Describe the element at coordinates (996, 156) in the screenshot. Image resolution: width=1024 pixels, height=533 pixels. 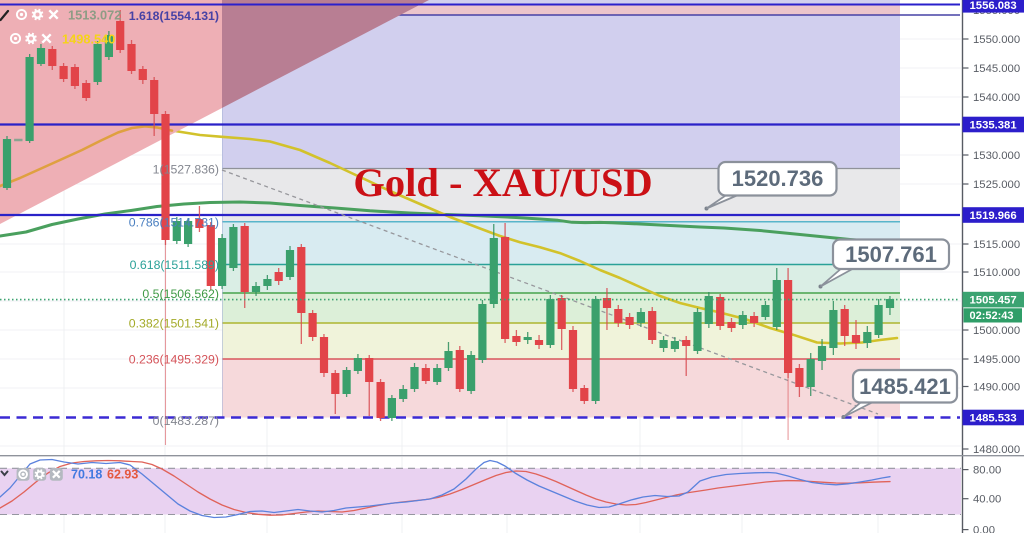
I see `svg-text: 1530.000` at that location.